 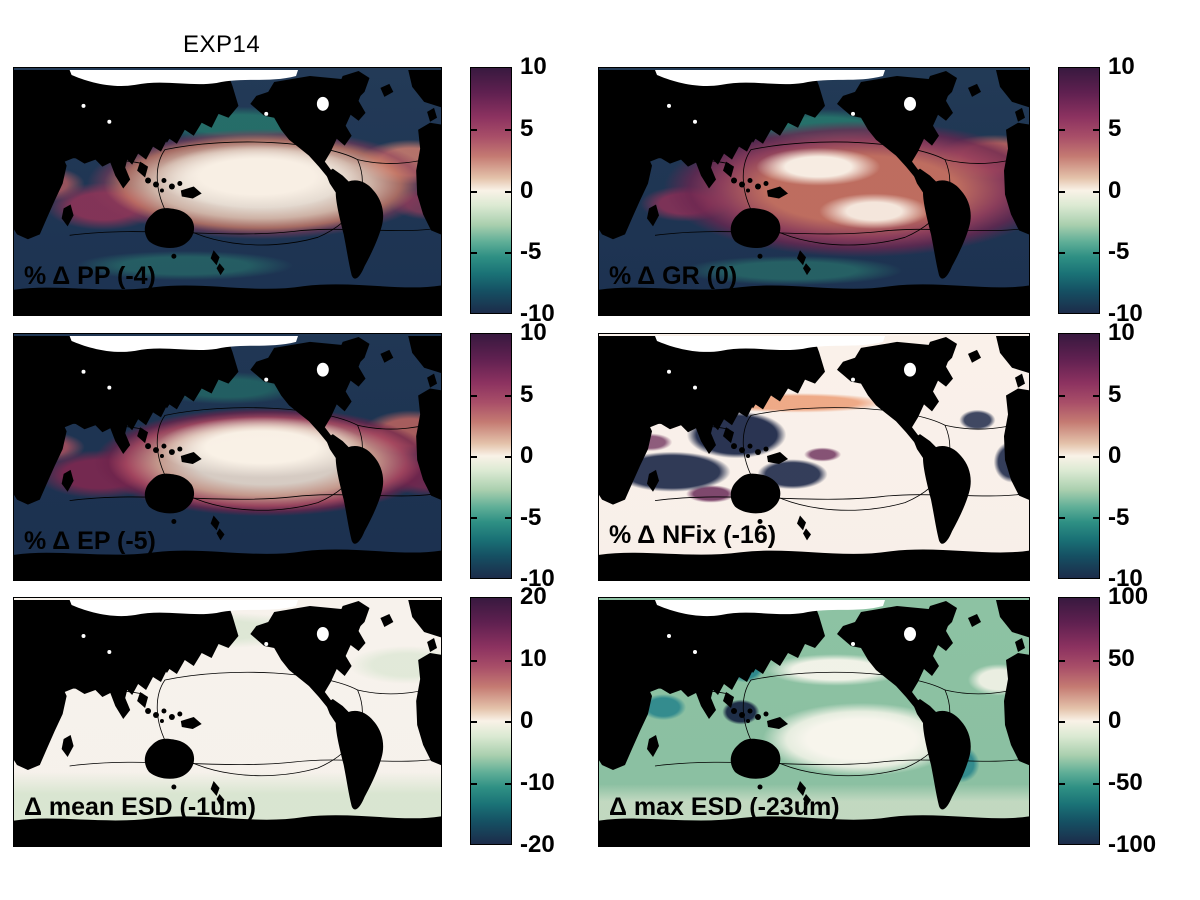 I want to click on colorbar-mean-esd: 20 10 0 -10 -20, so click(x=512, y=720).